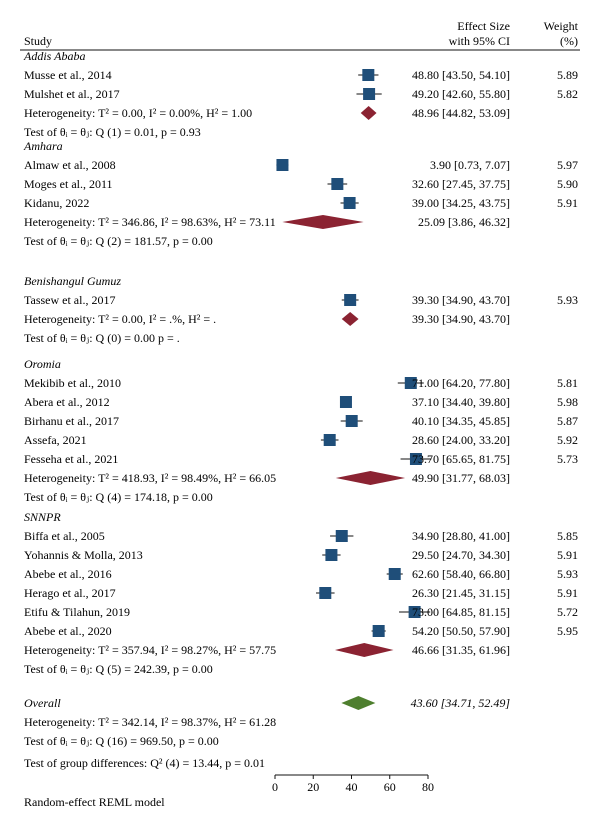  What do you see at coordinates (42, 517) in the screenshot?
I see `group-name: SNNPR` at bounding box center [42, 517].